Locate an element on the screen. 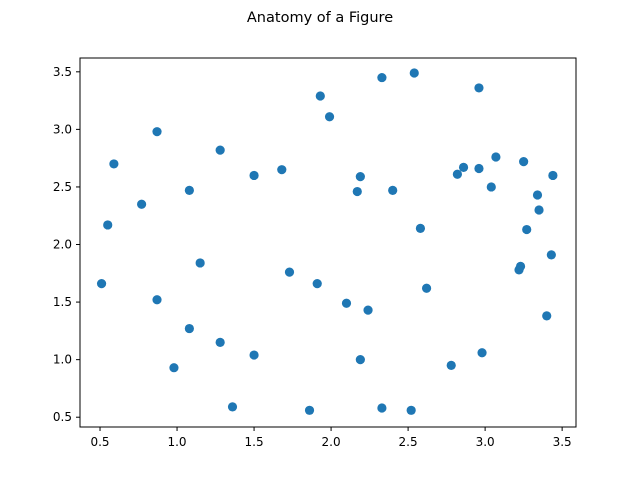 This screenshot has height=480, width=640. y-tick-label-3: 2.0 is located at coordinates (62, 245).